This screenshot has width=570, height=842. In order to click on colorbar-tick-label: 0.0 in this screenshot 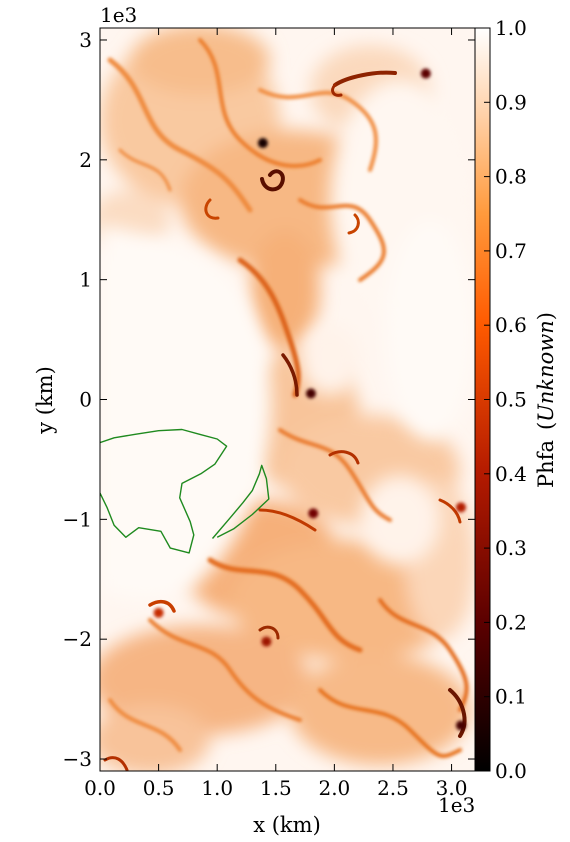, I will do `click(511, 771)`.